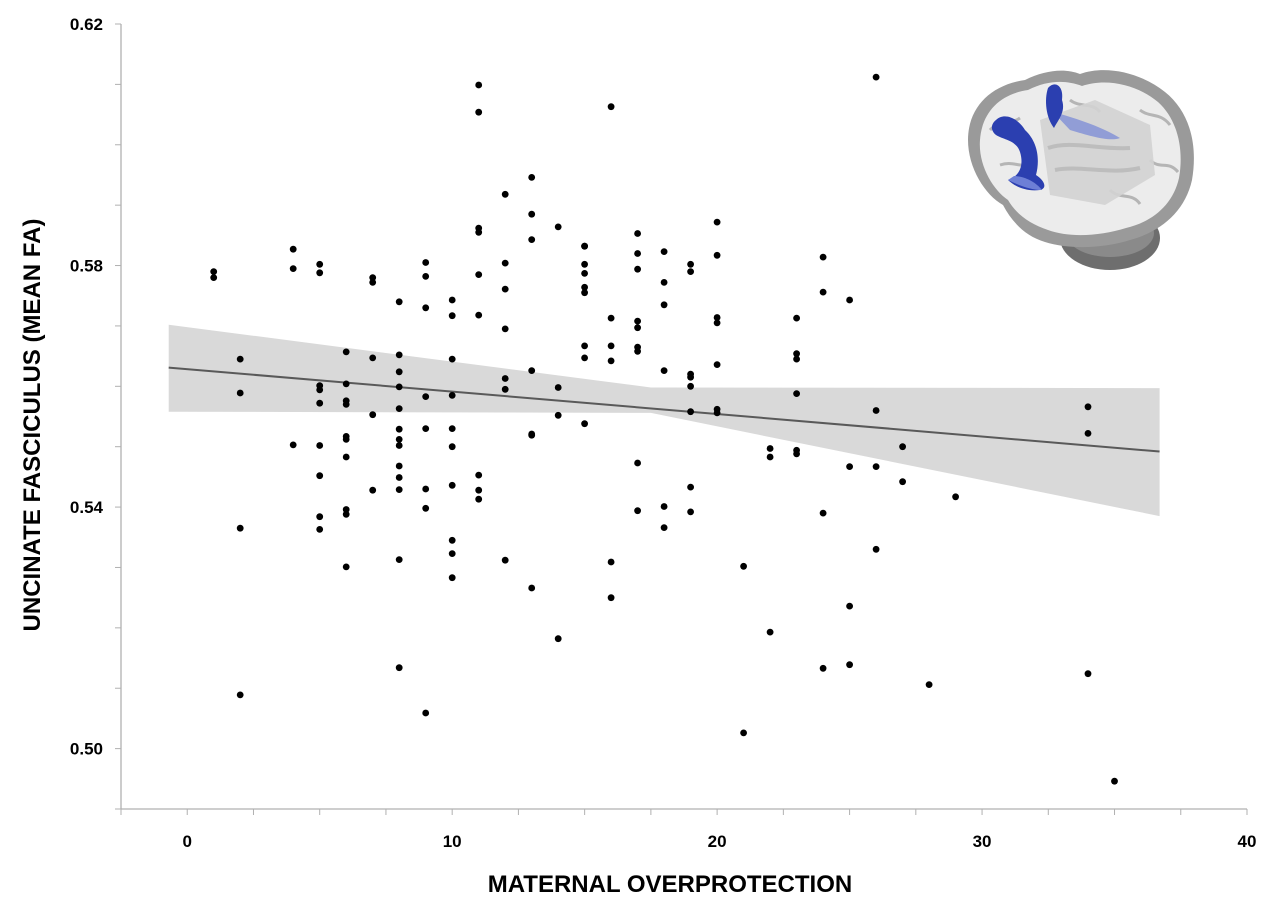  I want to click on y-axis-title: UNCINATE FASCICULUS (MEAN FA), so click(32, 425).